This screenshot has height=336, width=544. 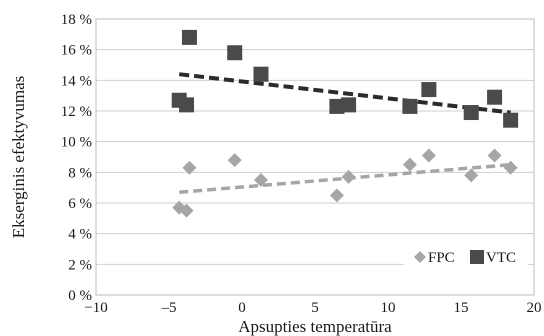 What do you see at coordinates (80, 204) in the screenshot?
I see `y-tick-label: 6 %` at bounding box center [80, 204].